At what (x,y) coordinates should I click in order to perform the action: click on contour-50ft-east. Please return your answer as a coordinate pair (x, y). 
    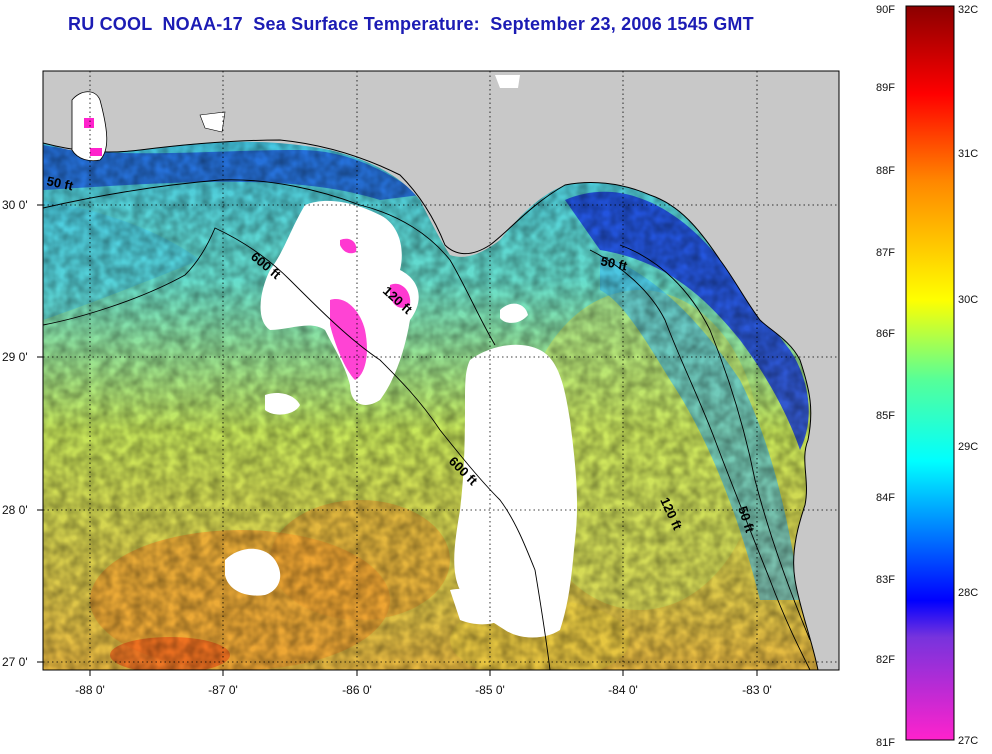
    Looking at the image, I should click on (715, 442).